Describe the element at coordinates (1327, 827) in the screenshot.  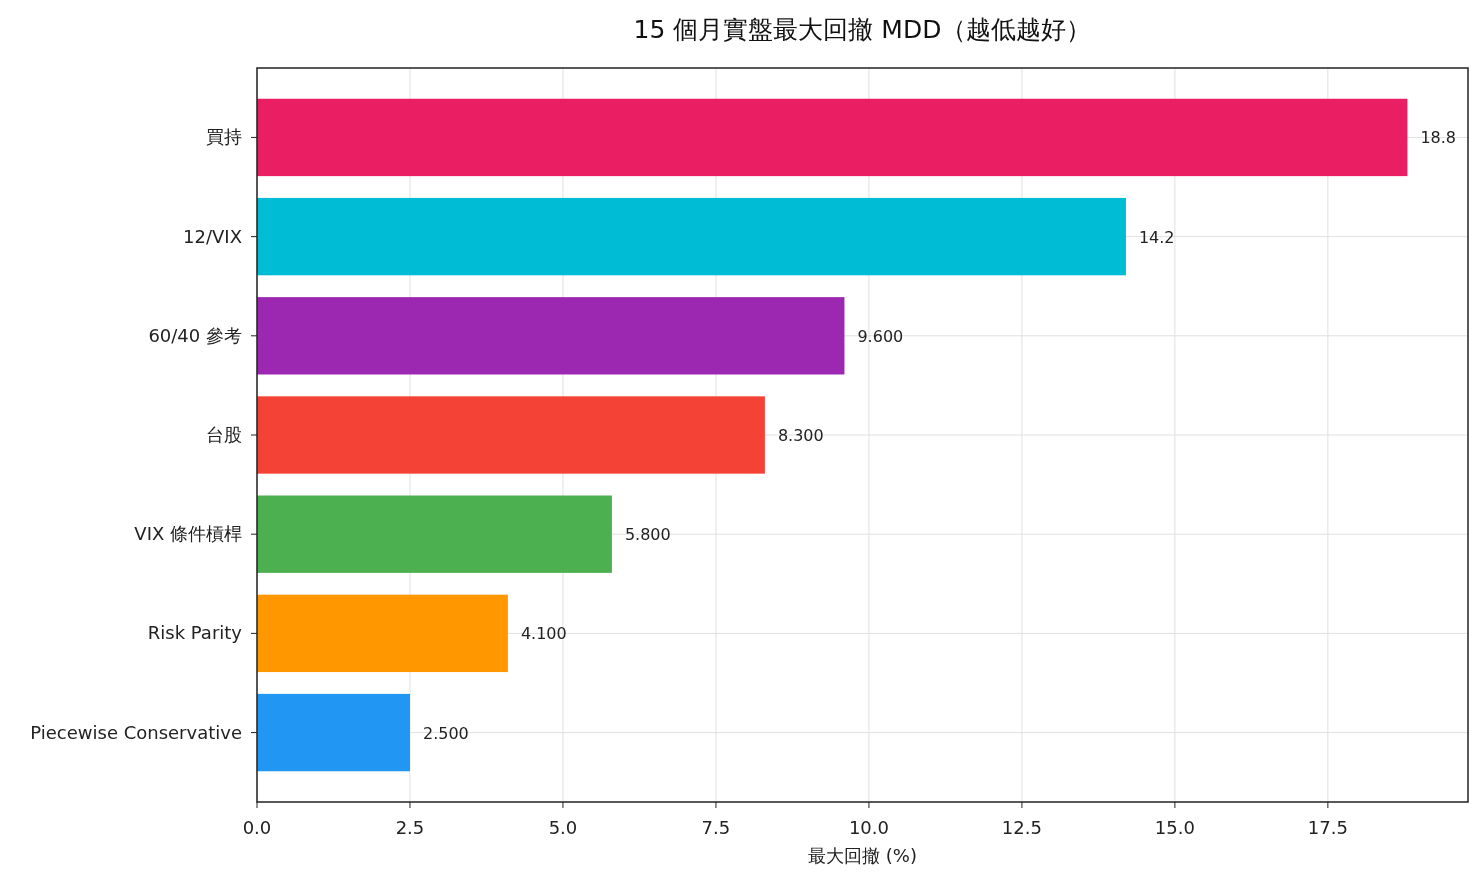
I see `x-tick-label: 17.5` at that location.